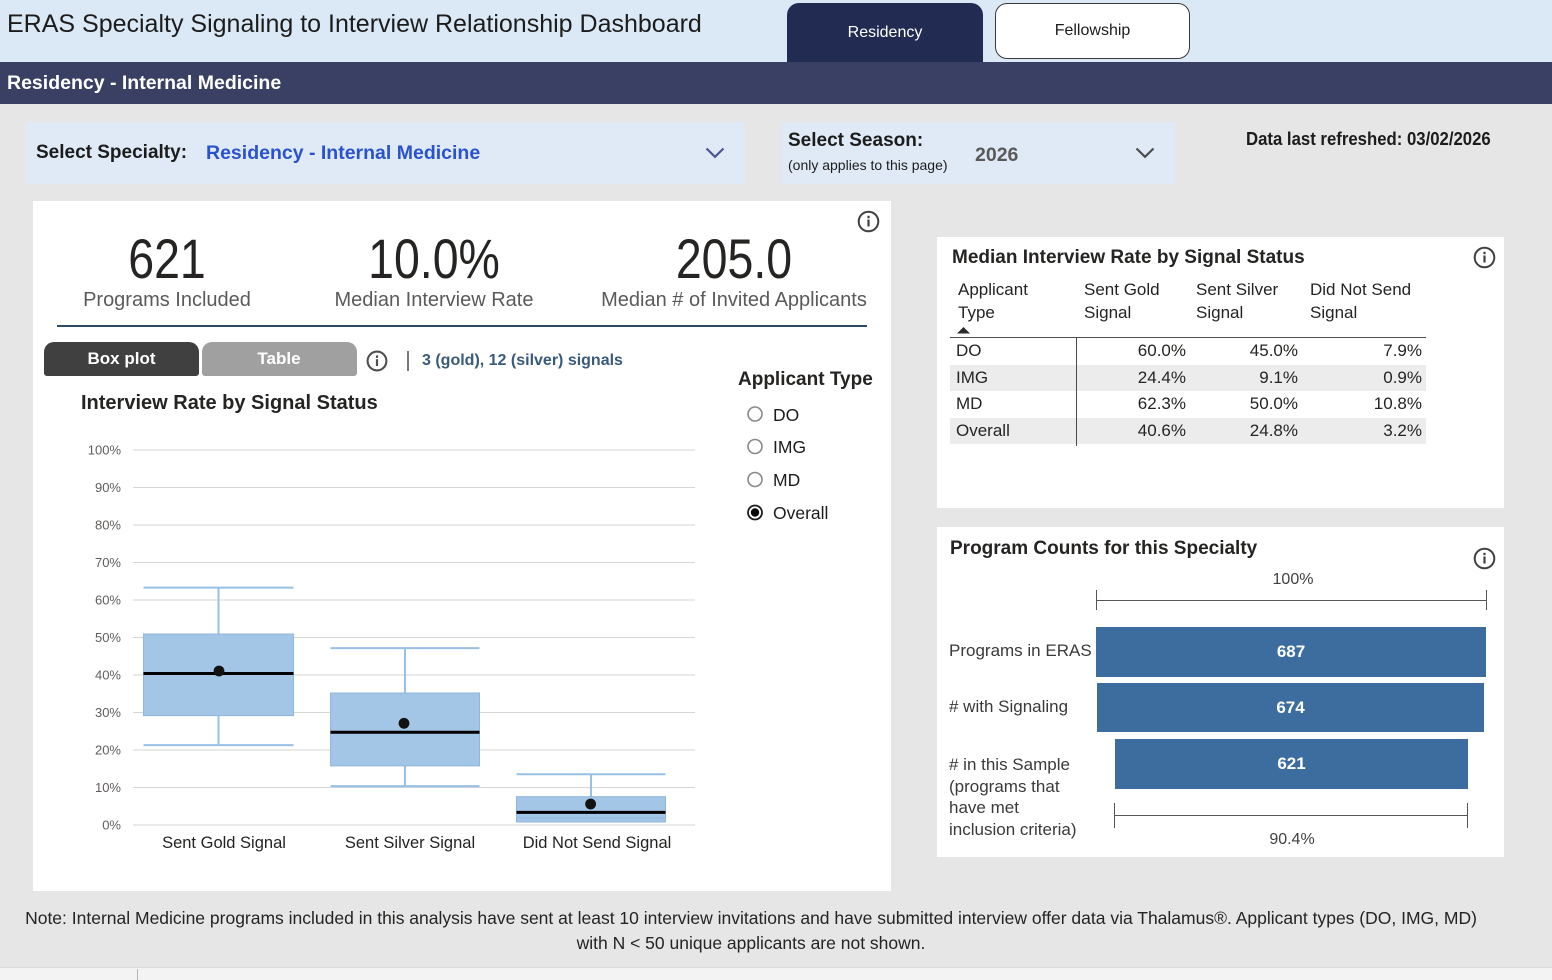 This screenshot has height=980, width=1552. What do you see at coordinates (410, 843) in the screenshot?
I see `svg-text: Sent Silver Signal` at bounding box center [410, 843].